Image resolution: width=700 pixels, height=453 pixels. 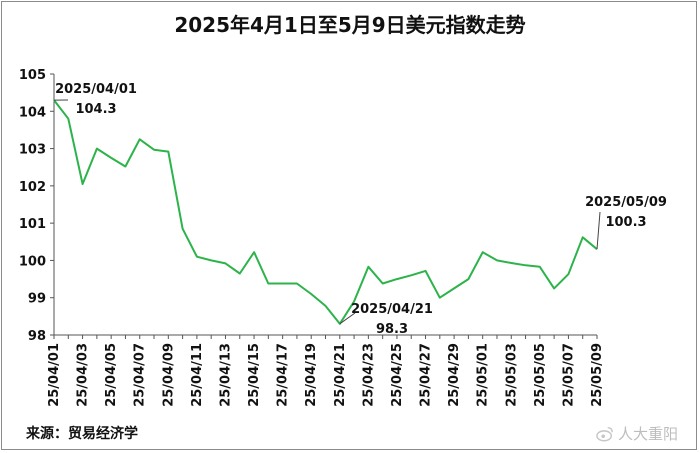 What do you see at coordinates (426, 375) in the screenshot?
I see `x-tick-label: 25/04/27` at bounding box center [426, 375].